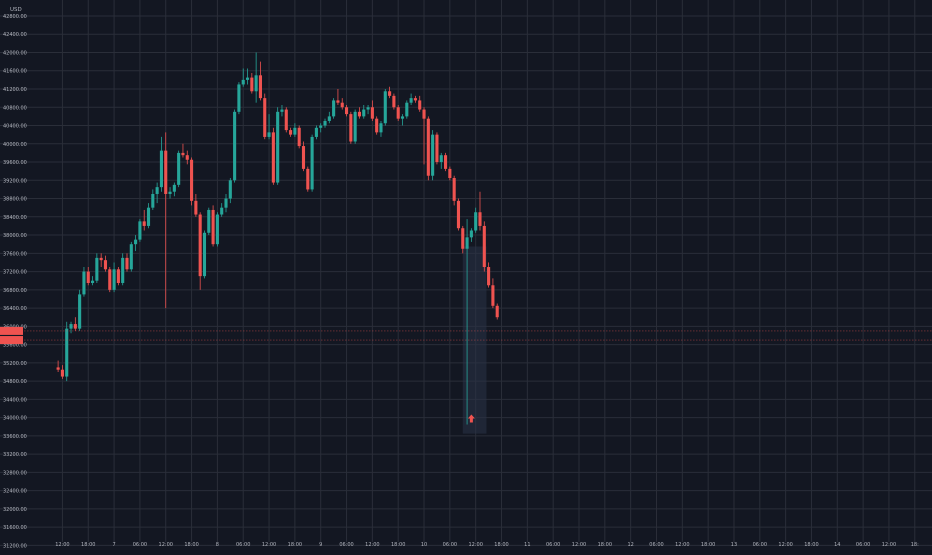 The height and width of the screenshot is (555, 932). I want to click on x-tick-label: 7, so click(113, 545).